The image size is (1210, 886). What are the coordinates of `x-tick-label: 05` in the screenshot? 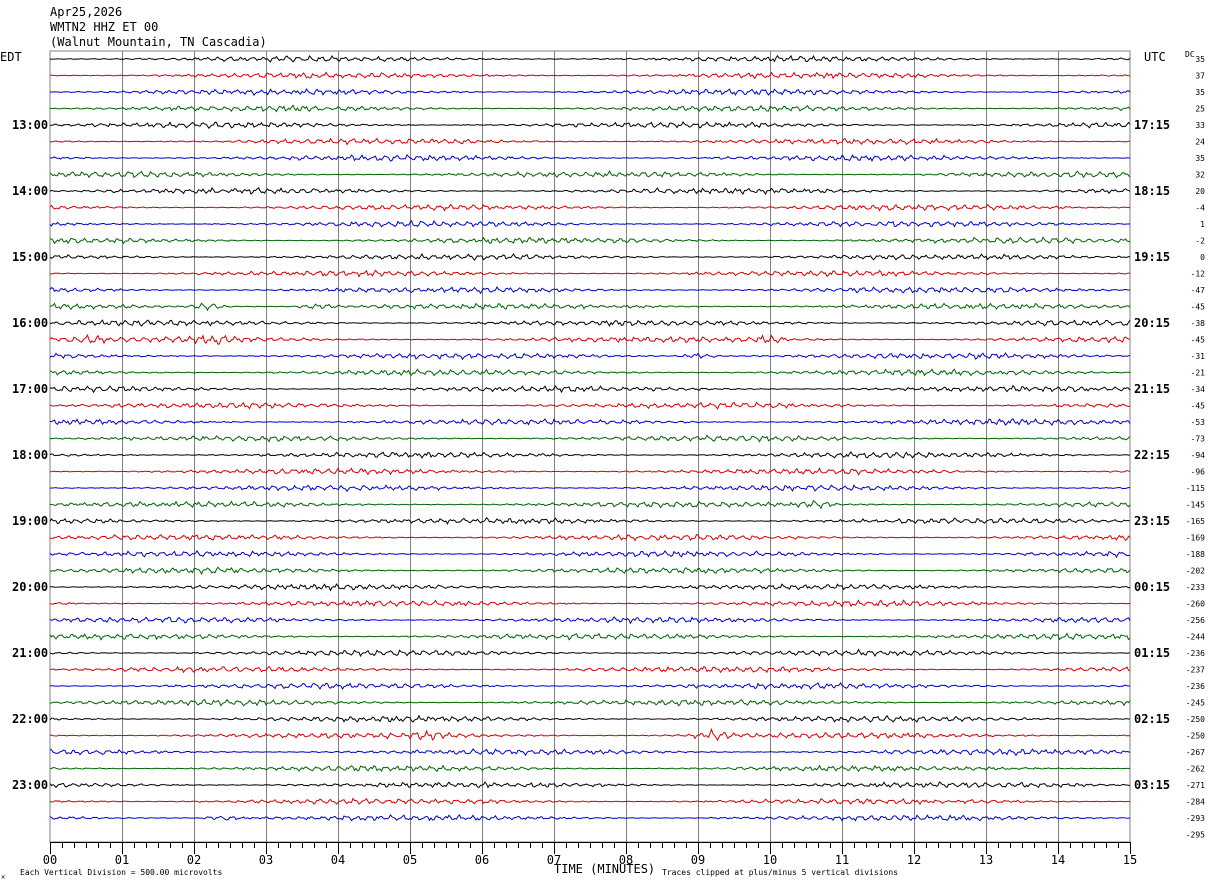 It's located at (410, 860).